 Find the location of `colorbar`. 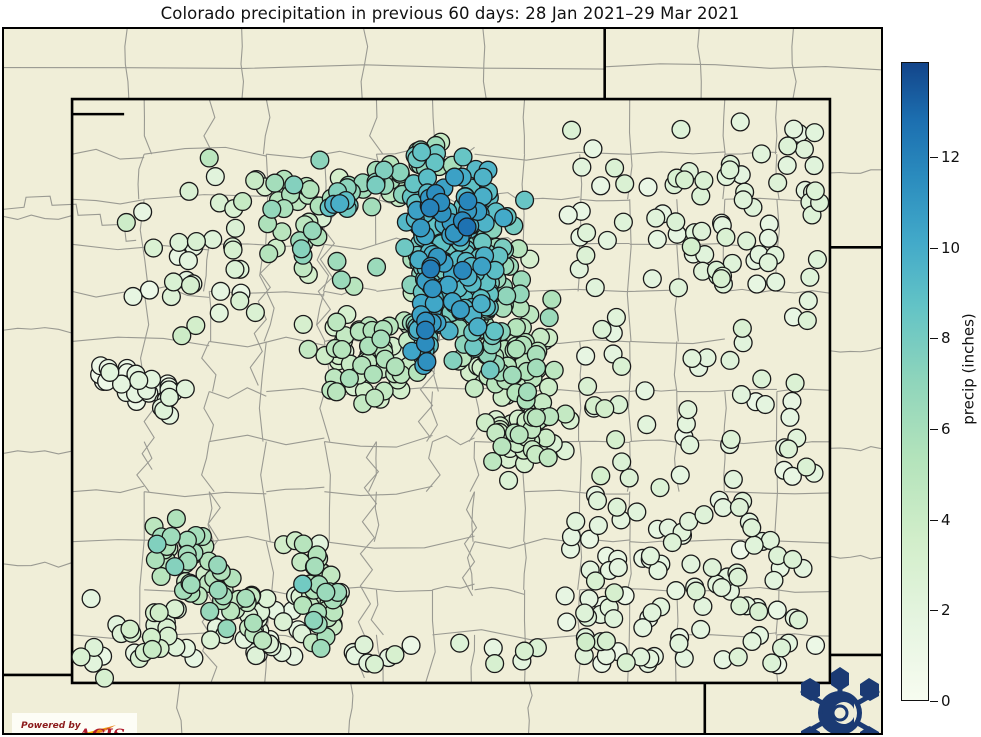

colorbar is located at coordinates (915, 381).